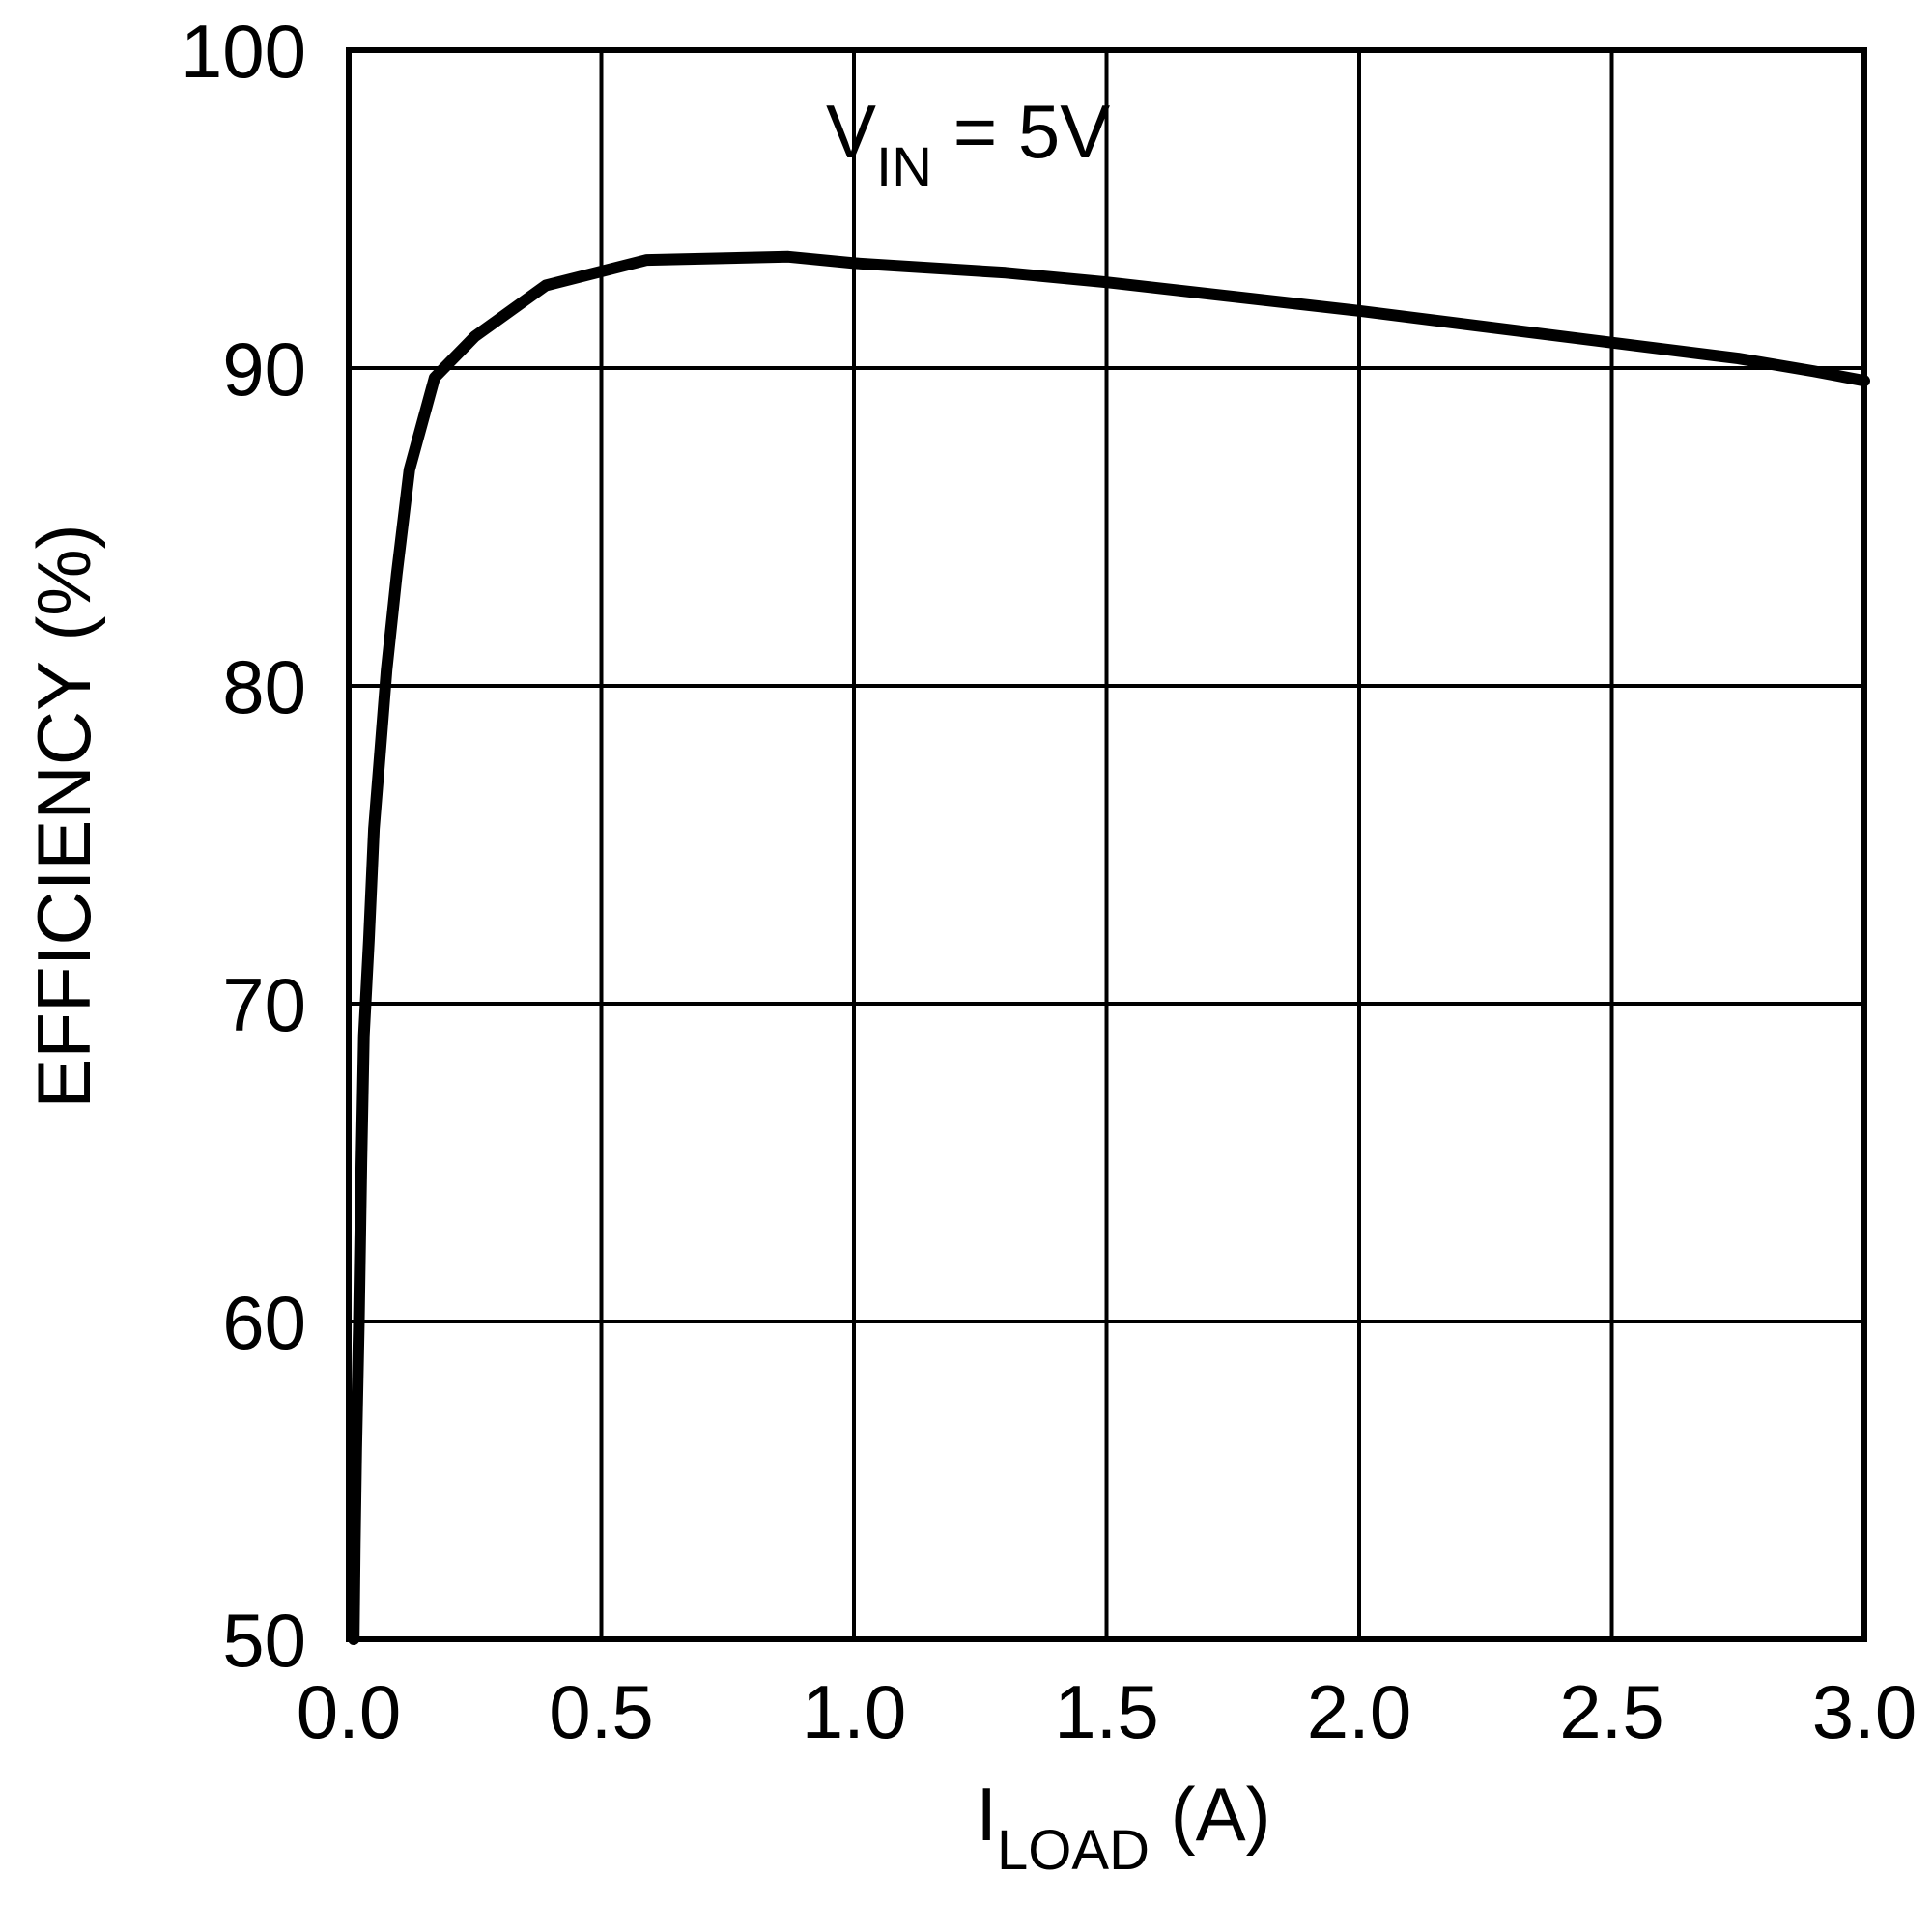  Describe the element at coordinates (264, 1005) in the screenshot. I see `y-tick-label: 70` at that location.